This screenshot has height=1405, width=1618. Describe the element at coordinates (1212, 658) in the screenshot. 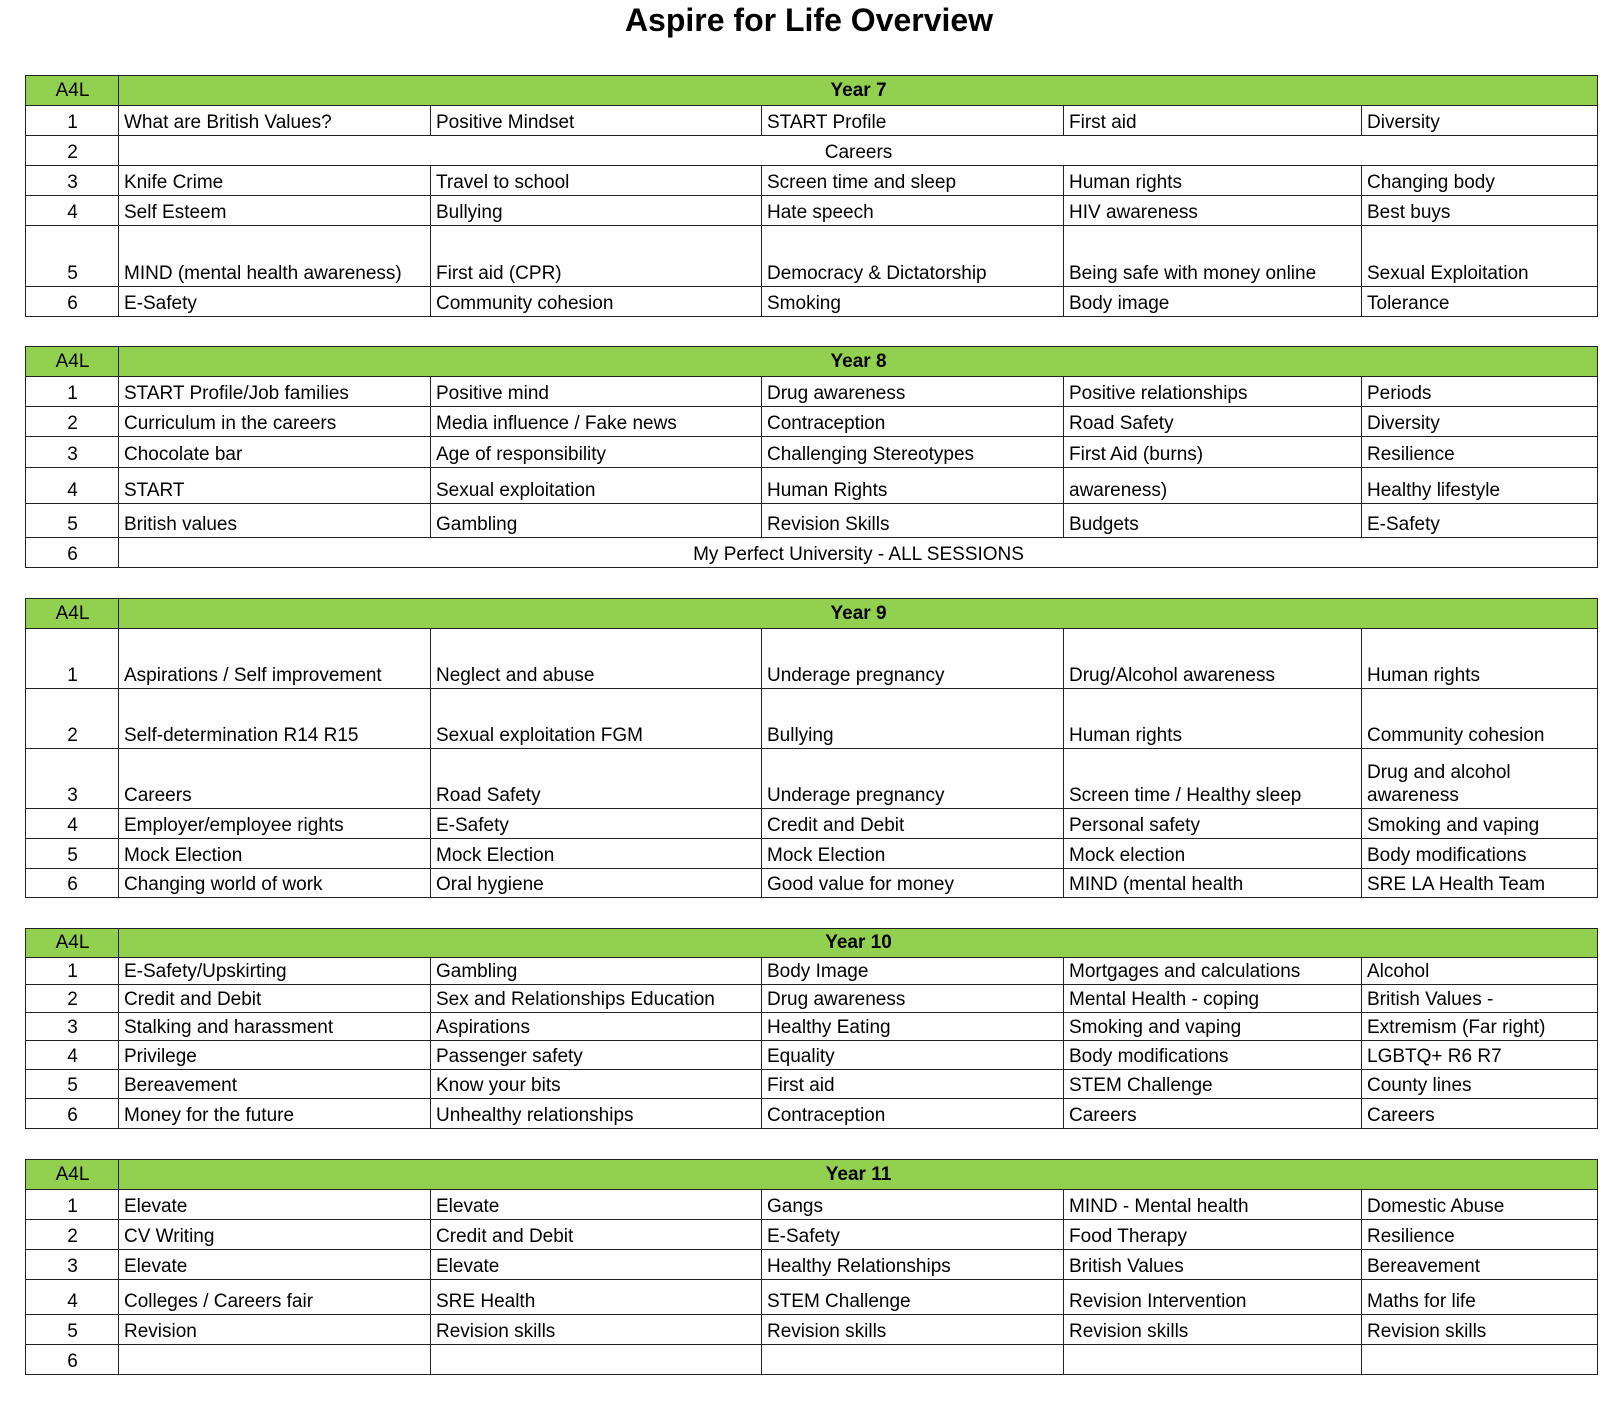

I see `topic-cell: Drug/Alcohol awareness` at that location.